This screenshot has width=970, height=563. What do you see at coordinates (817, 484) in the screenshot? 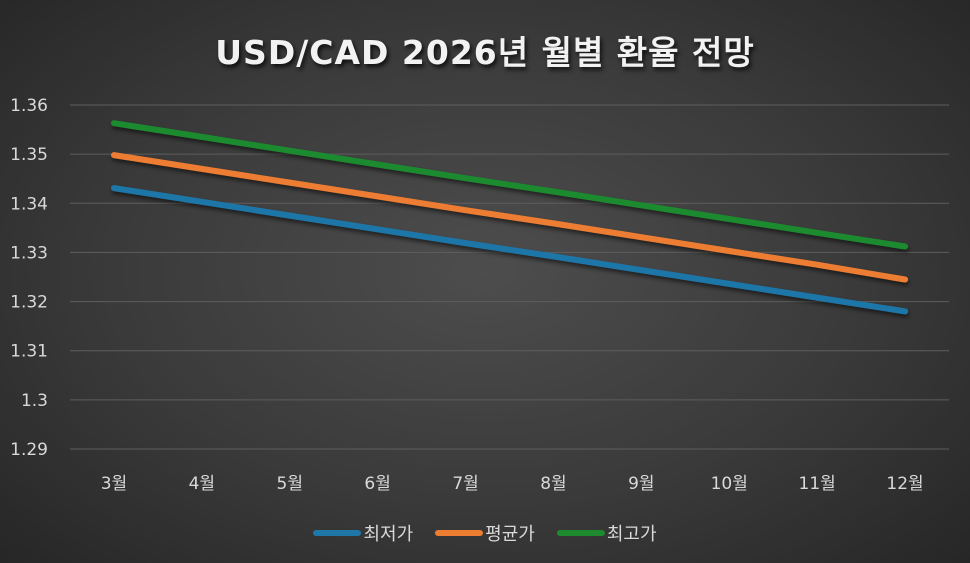
I see `x-tick-label: 11월` at bounding box center [817, 484].